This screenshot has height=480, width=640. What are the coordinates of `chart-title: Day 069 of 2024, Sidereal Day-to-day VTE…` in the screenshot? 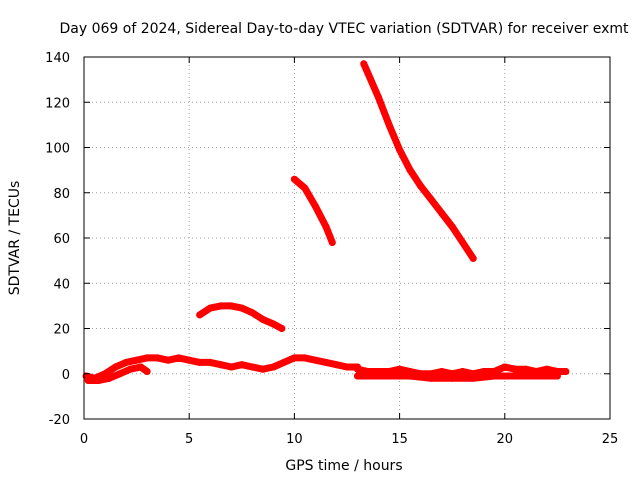 It's located at (345, 29).